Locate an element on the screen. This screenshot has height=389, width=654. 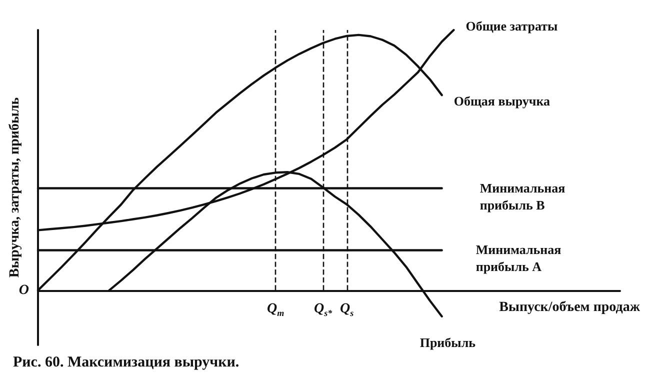
text: Прибыль is located at coordinates (448, 342).